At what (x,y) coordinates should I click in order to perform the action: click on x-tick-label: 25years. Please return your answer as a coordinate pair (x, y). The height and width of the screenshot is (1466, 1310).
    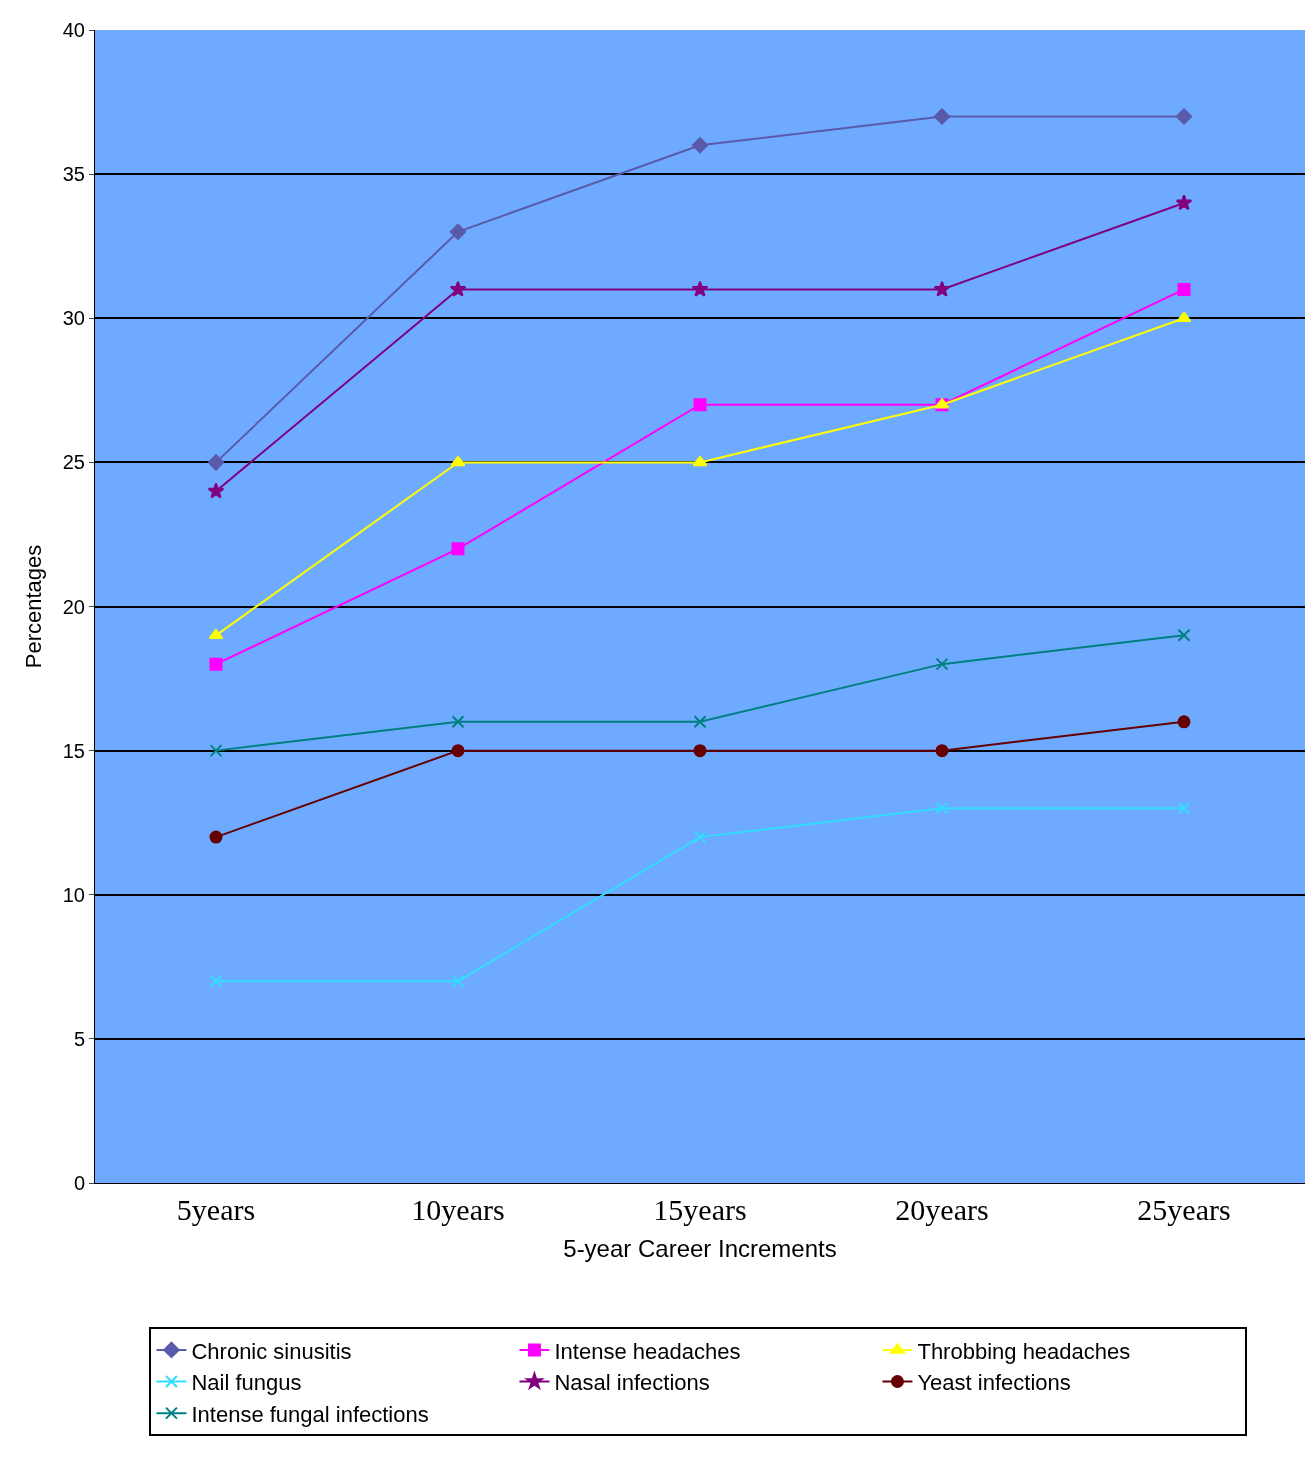
    Looking at the image, I should click on (1184, 1209).